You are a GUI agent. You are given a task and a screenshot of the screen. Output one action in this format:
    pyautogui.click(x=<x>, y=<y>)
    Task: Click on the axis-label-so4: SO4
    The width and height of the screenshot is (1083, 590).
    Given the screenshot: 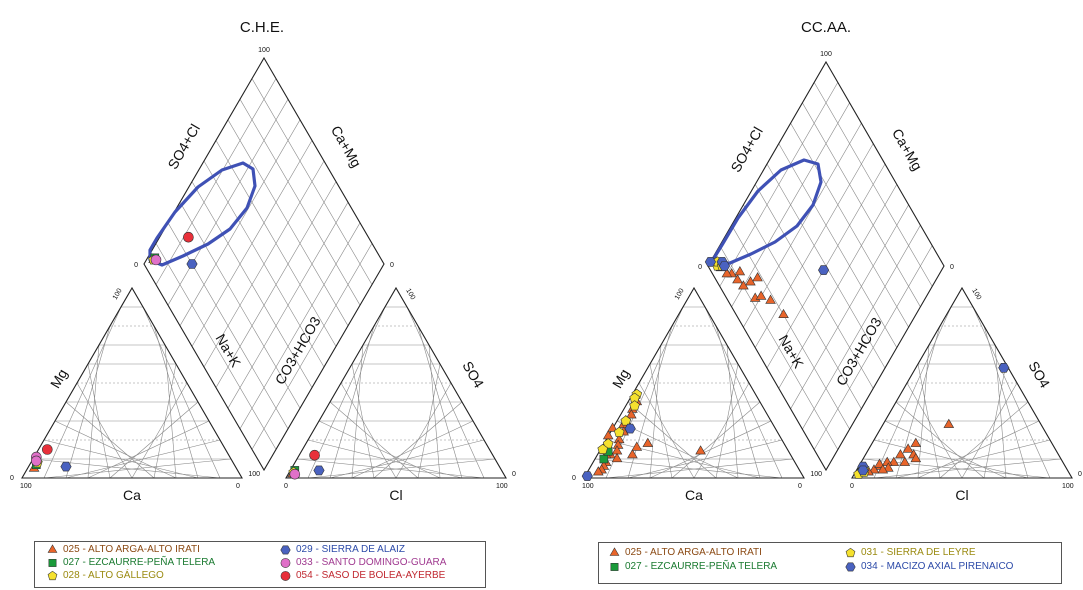 What is the action you would take?
    pyautogui.click(x=473, y=374)
    